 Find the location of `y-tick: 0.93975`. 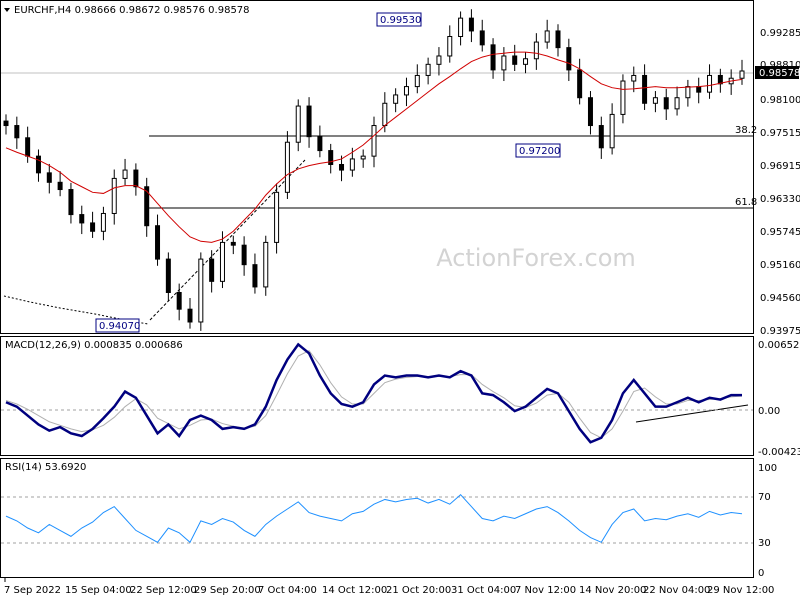

y-tick: 0.93975 is located at coordinates (780, 331).